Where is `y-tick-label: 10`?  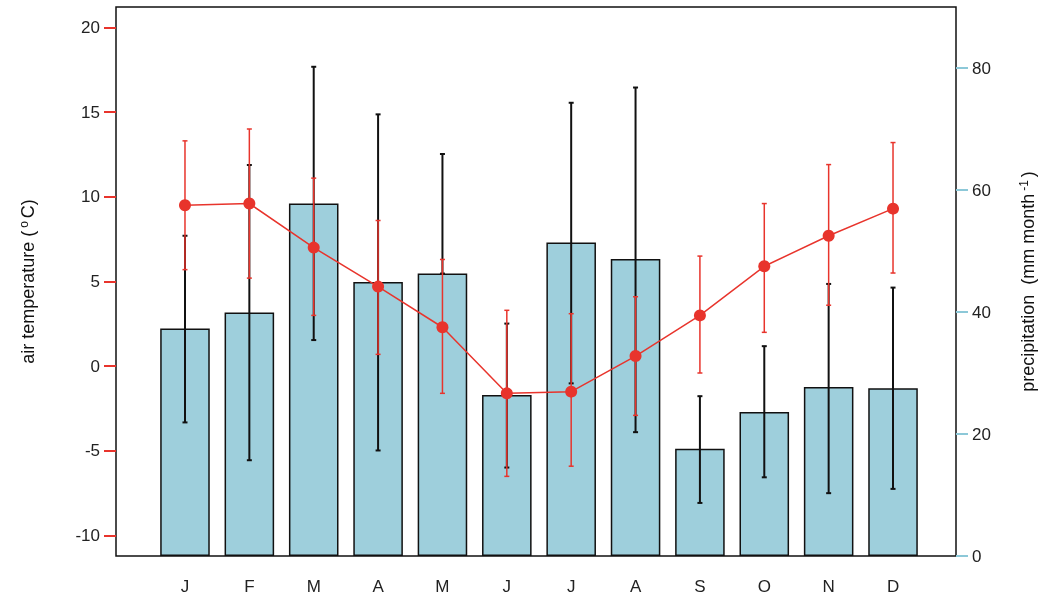
y-tick-label: 10 is located at coordinates (90, 197).